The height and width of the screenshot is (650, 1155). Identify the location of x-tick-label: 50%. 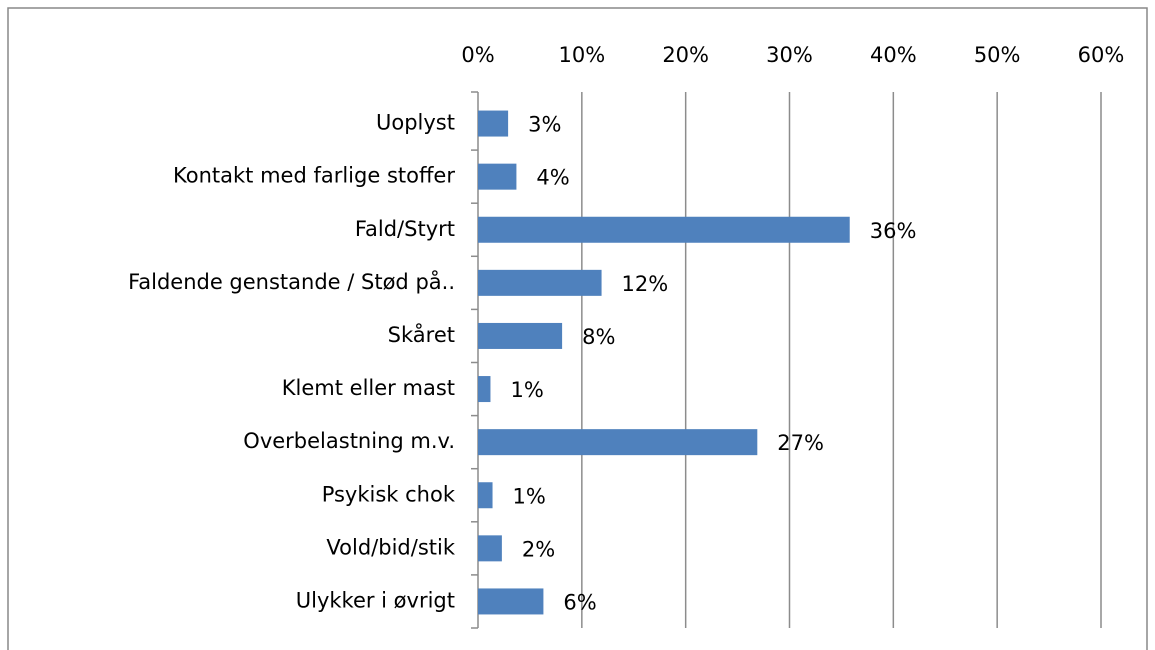
(997, 55).